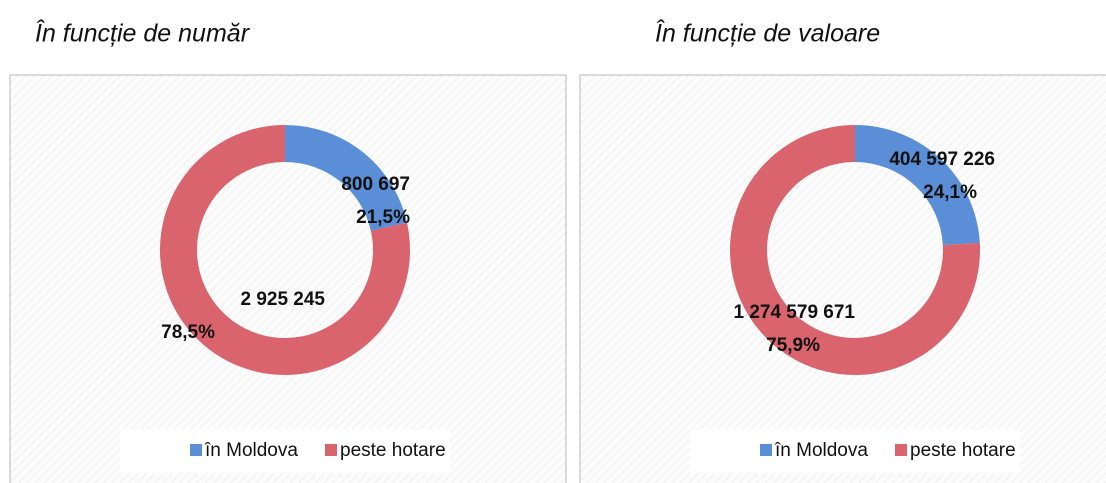 The image size is (1106, 483). What do you see at coordinates (282, 299) in the screenshot?
I see `value-label: 2 925 245` at bounding box center [282, 299].